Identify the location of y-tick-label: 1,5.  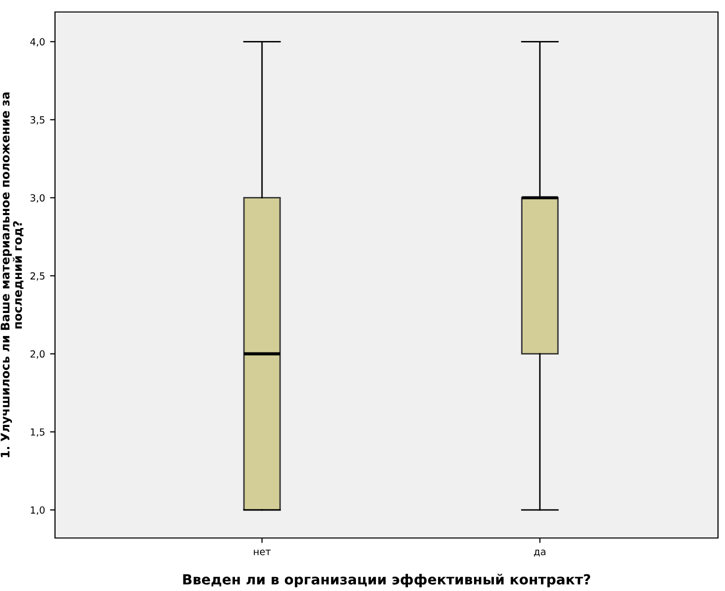
(37, 432).